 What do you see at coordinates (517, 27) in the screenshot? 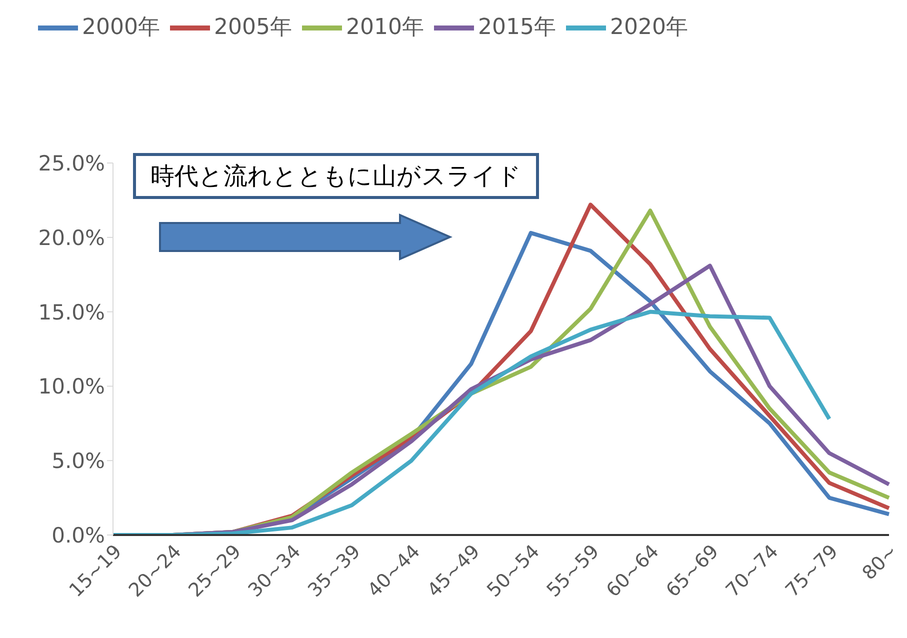
I see `legend-label: 2015年` at bounding box center [517, 27].